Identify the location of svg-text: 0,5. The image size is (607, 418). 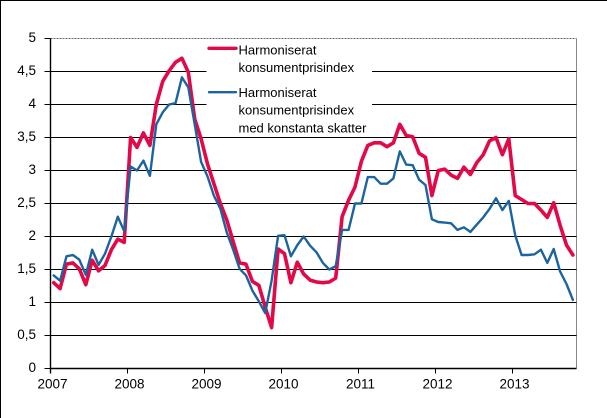
(26, 334).